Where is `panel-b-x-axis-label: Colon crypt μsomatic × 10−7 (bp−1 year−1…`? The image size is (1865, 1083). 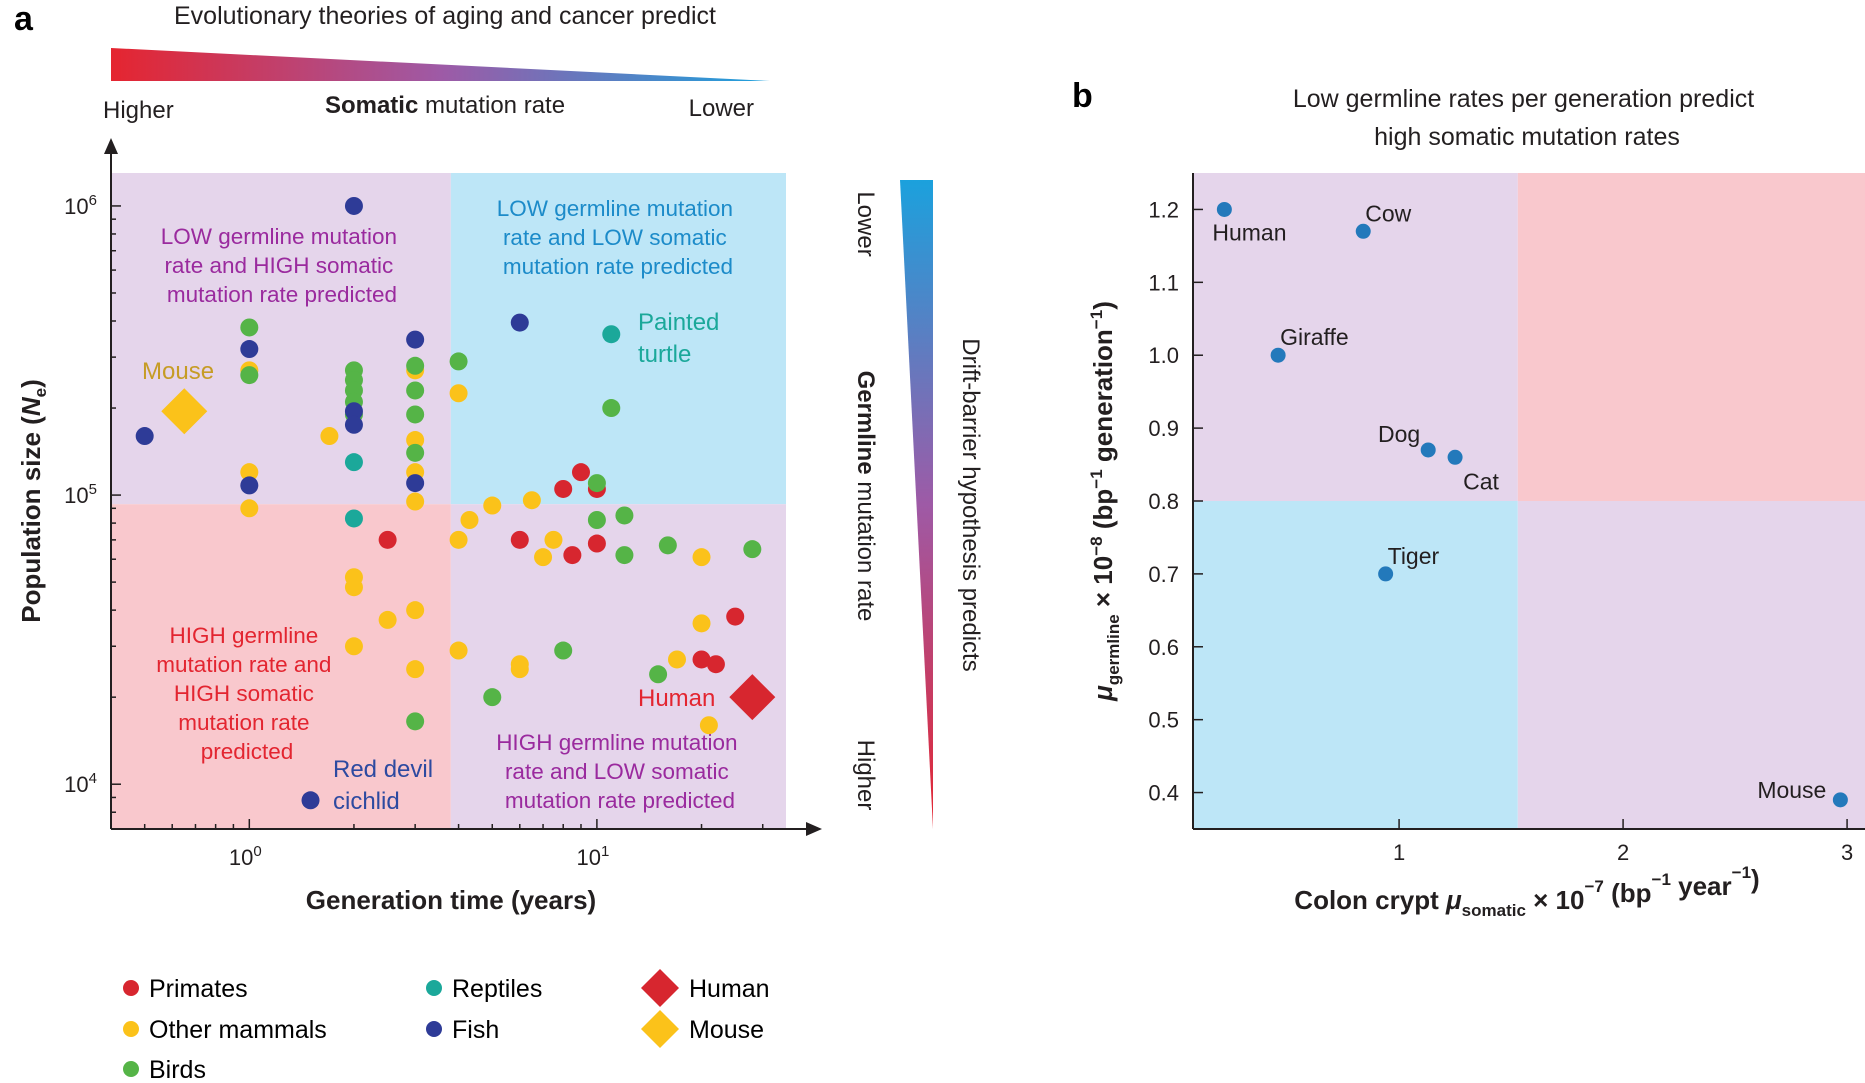
panel-b-x-axis-label: Colon crypt μsomatic × 10−7 (bp−1 year−1… is located at coordinates (1526, 891).